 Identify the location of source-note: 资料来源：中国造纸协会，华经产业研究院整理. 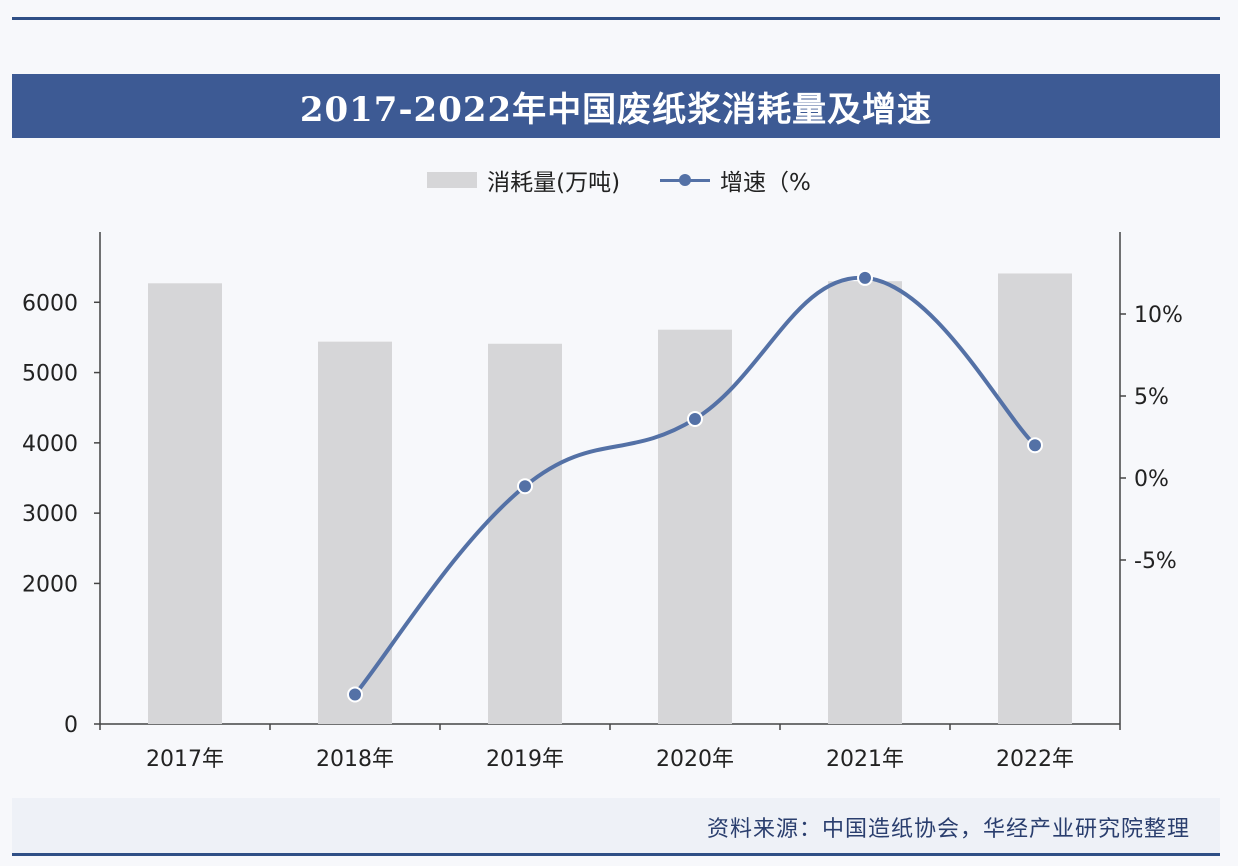
(948, 829).